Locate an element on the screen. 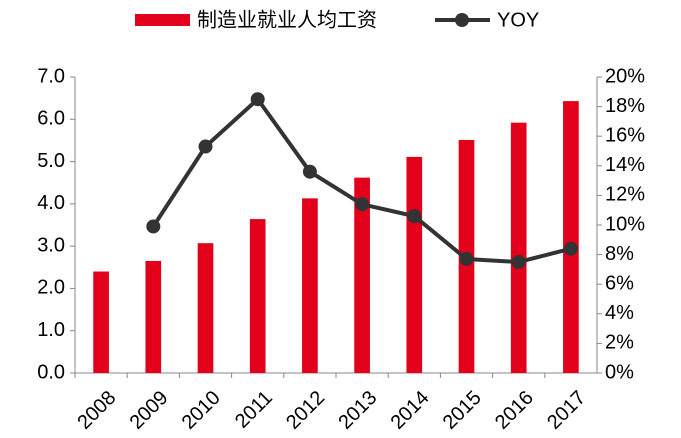 This screenshot has height=438, width=681. y2-tick-label: 16% is located at coordinates (625, 135).